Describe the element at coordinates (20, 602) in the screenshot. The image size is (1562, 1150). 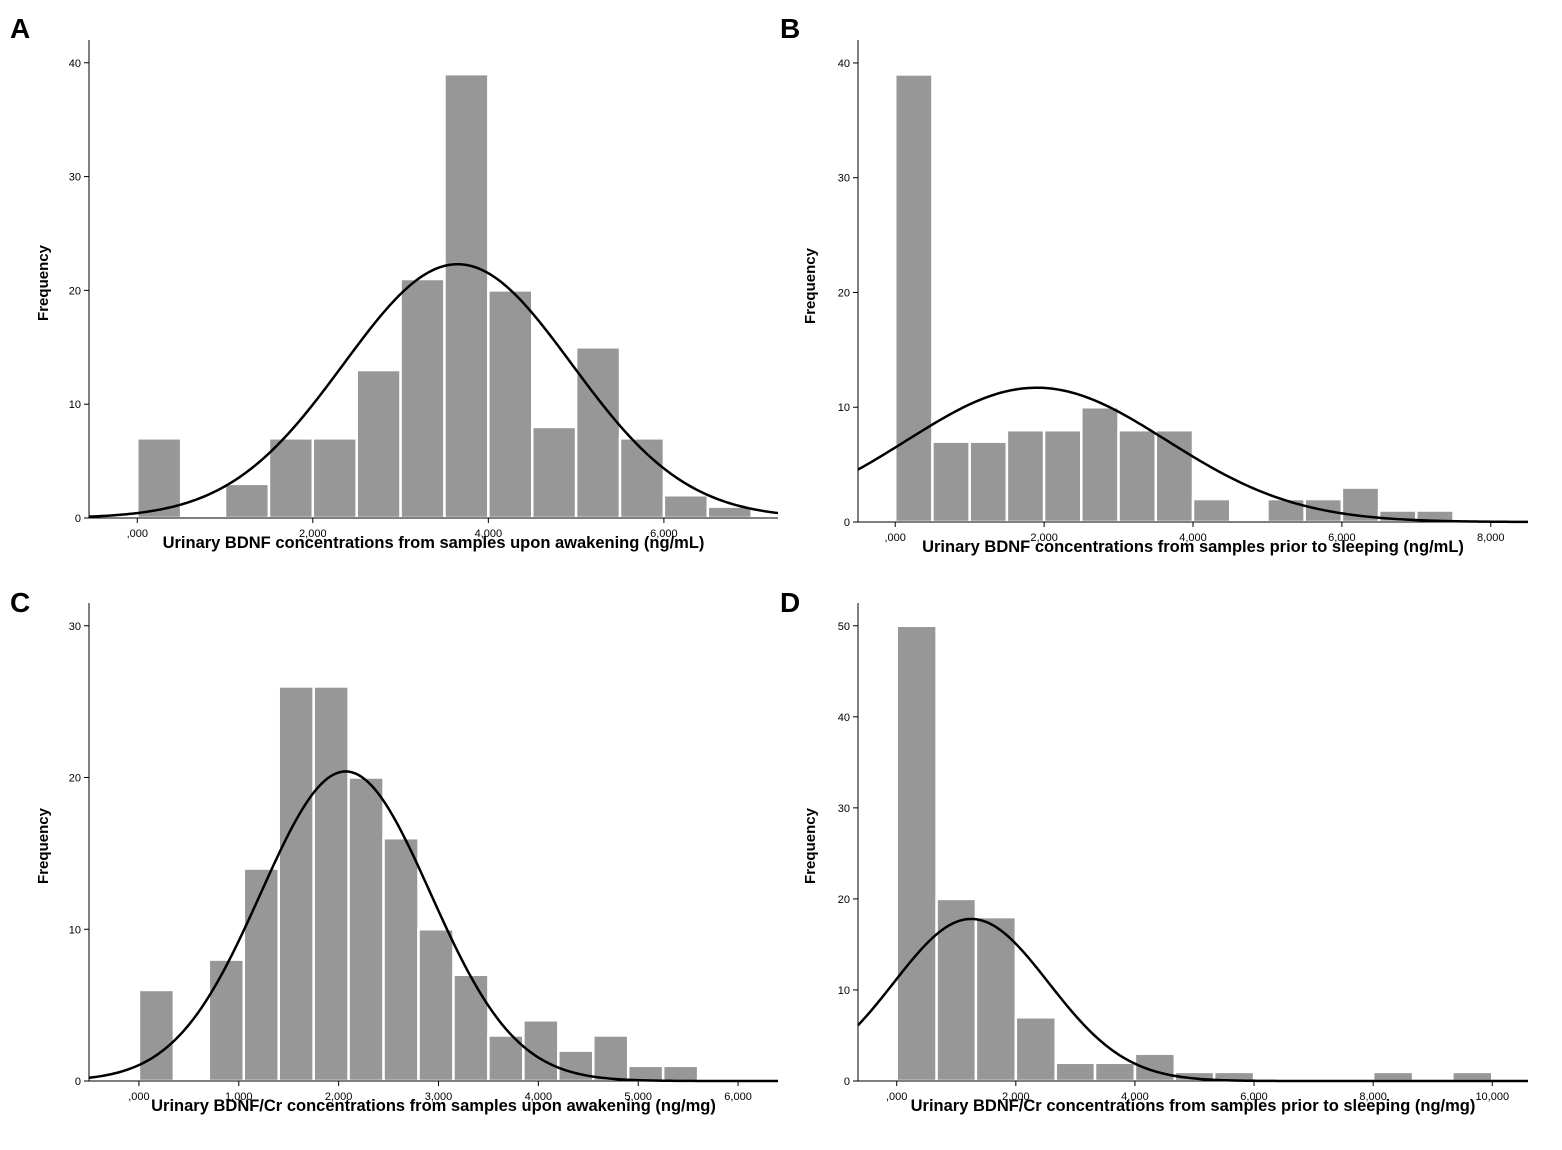
I see `panel-letter: C` at that location.